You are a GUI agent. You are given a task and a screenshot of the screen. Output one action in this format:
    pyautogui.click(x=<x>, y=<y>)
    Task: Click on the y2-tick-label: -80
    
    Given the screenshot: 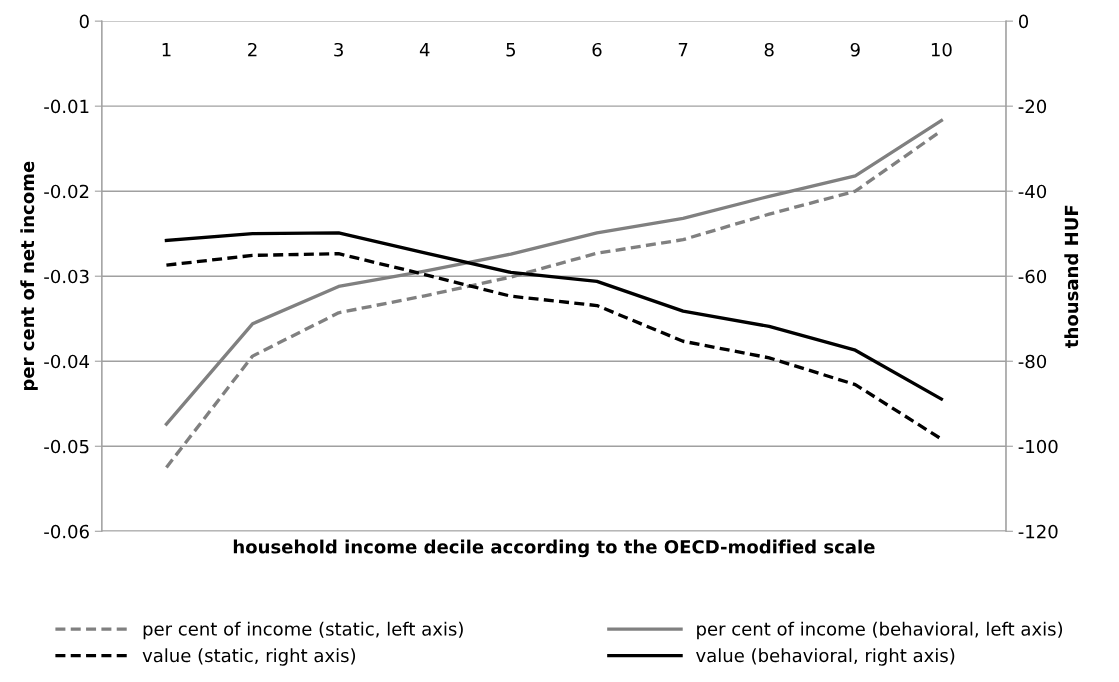 What is the action you would take?
    pyautogui.click(x=1032, y=361)
    